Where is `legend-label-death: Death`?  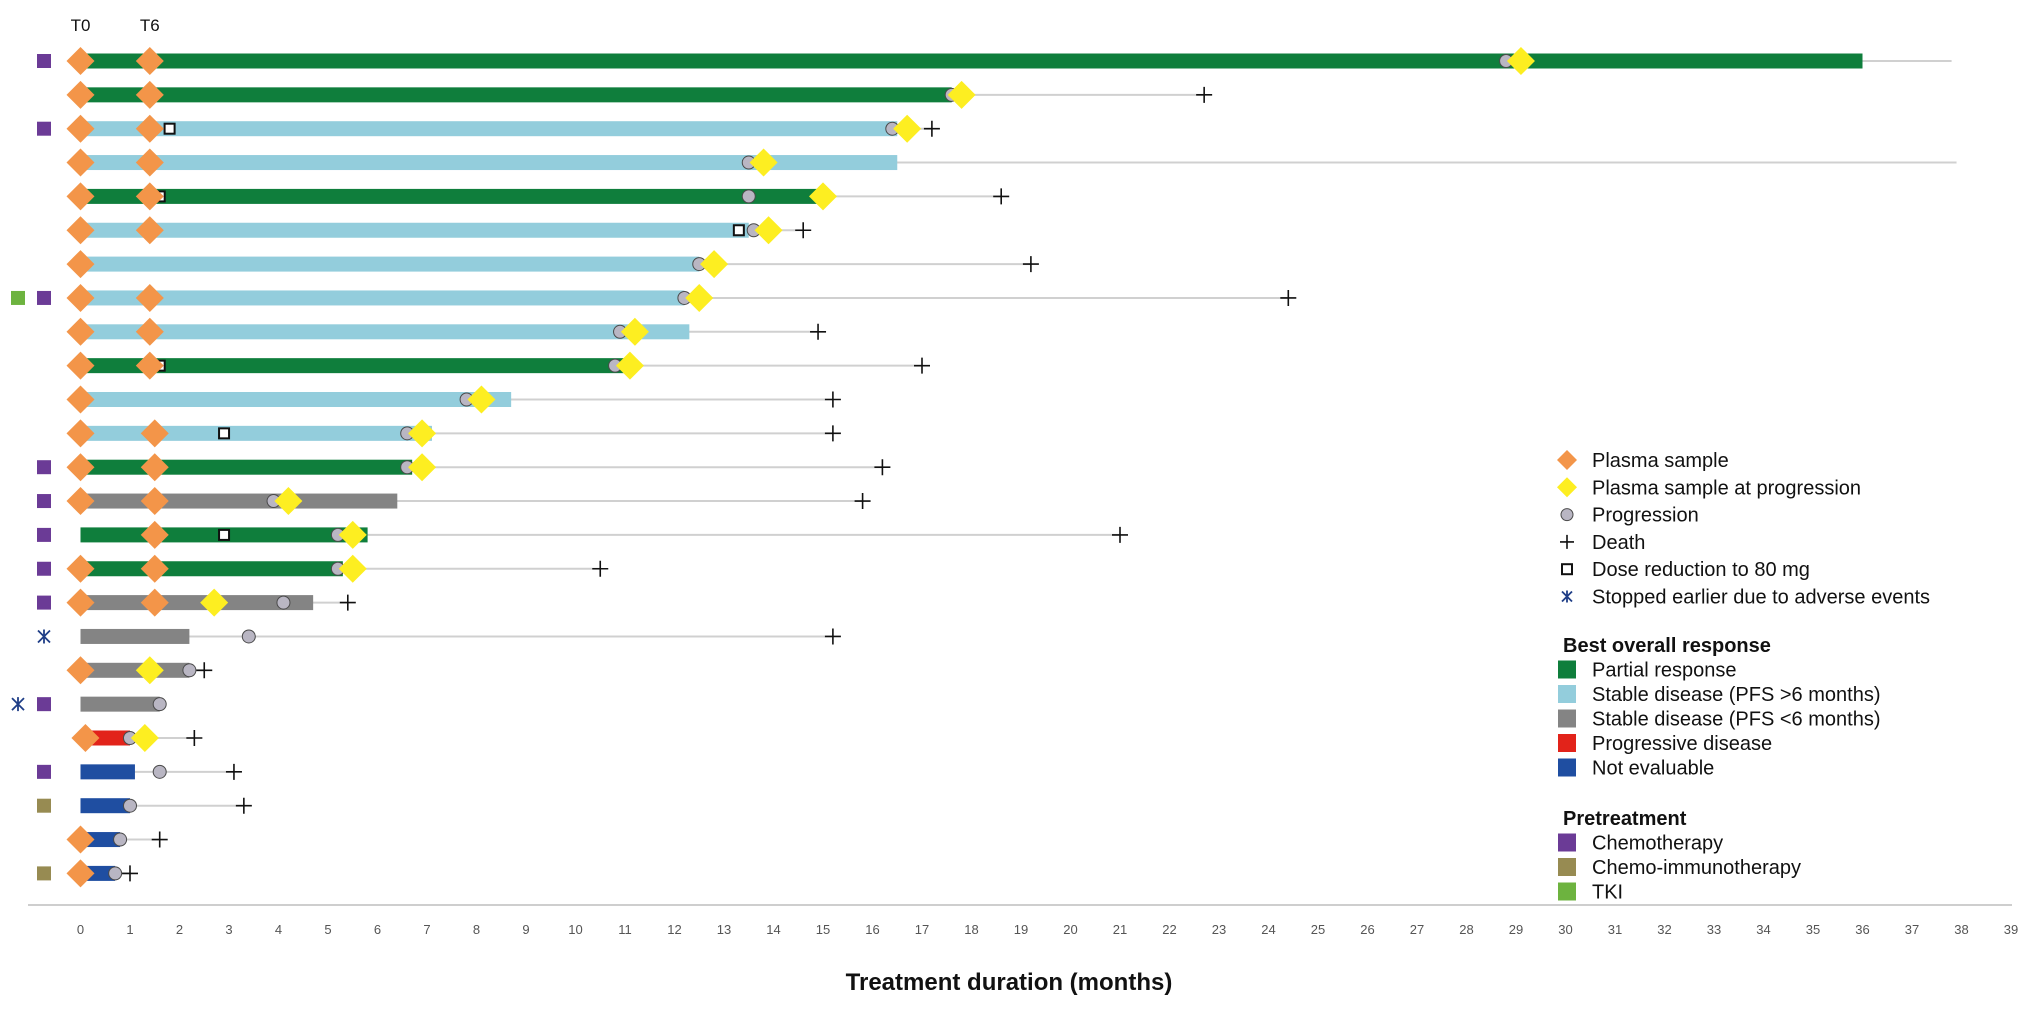
legend-label-death: Death is located at coordinates (1618, 543).